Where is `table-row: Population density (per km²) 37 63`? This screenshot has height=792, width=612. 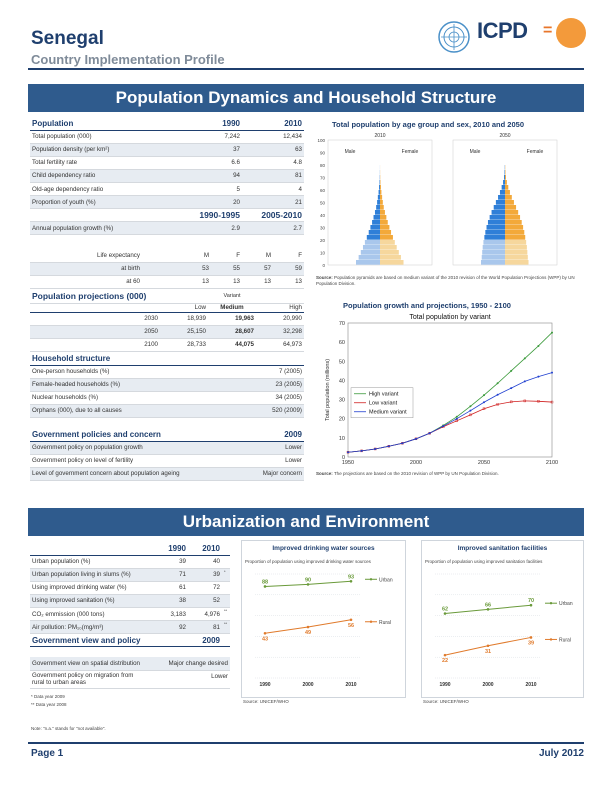 table-row: Population density (per km²) 37 63 is located at coordinates (167, 150).